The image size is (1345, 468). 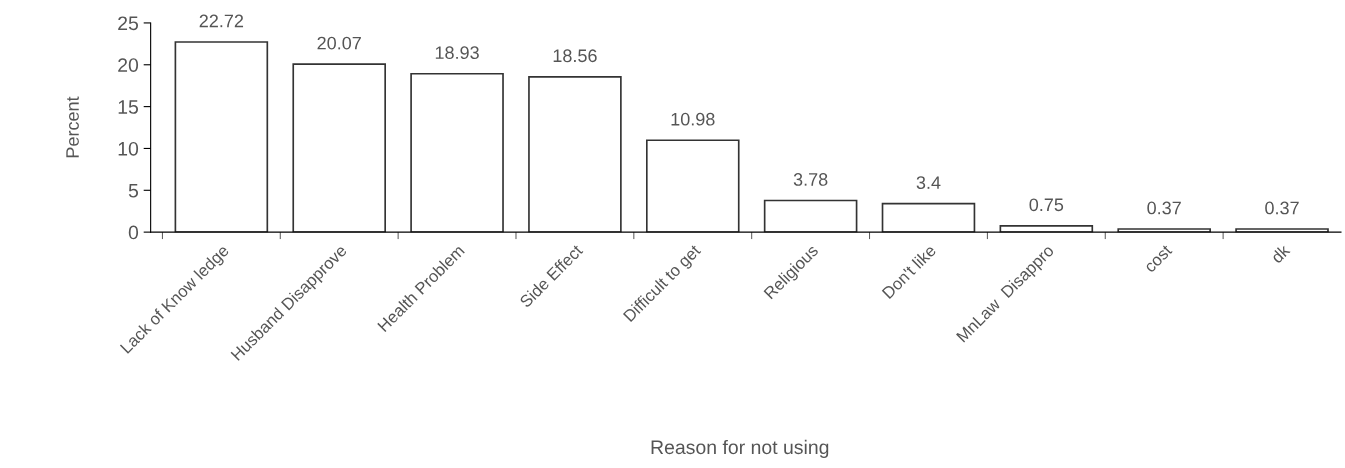 I want to click on data-label: 18.56, so click(x=575, y=56).